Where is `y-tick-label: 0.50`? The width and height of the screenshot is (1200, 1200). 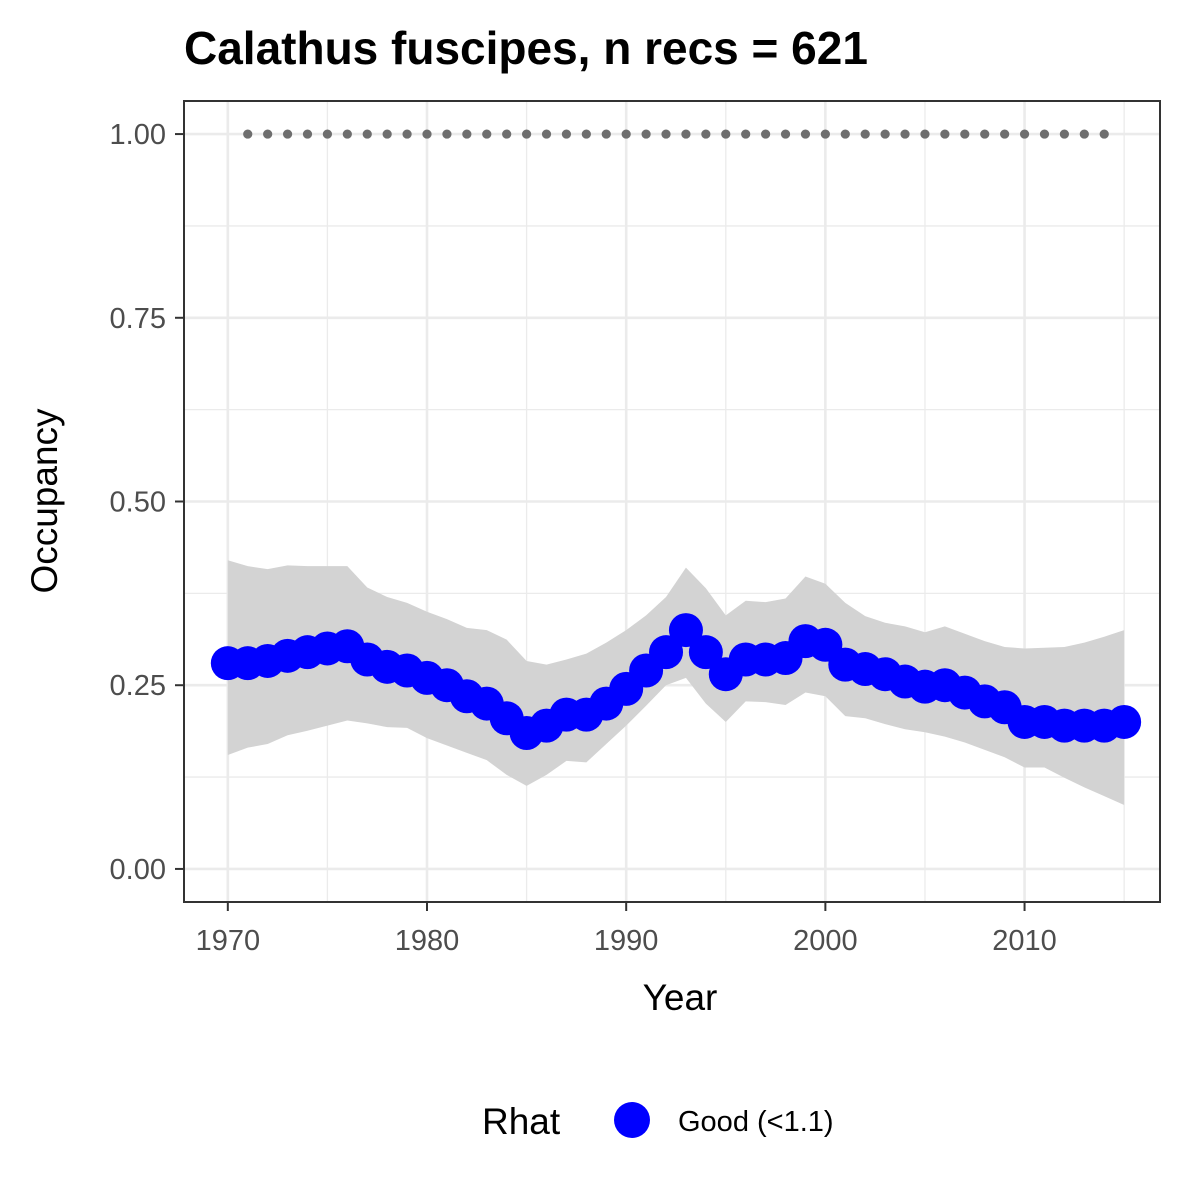 y-tick-label: 0.50 is located at coordinates (138, 503).